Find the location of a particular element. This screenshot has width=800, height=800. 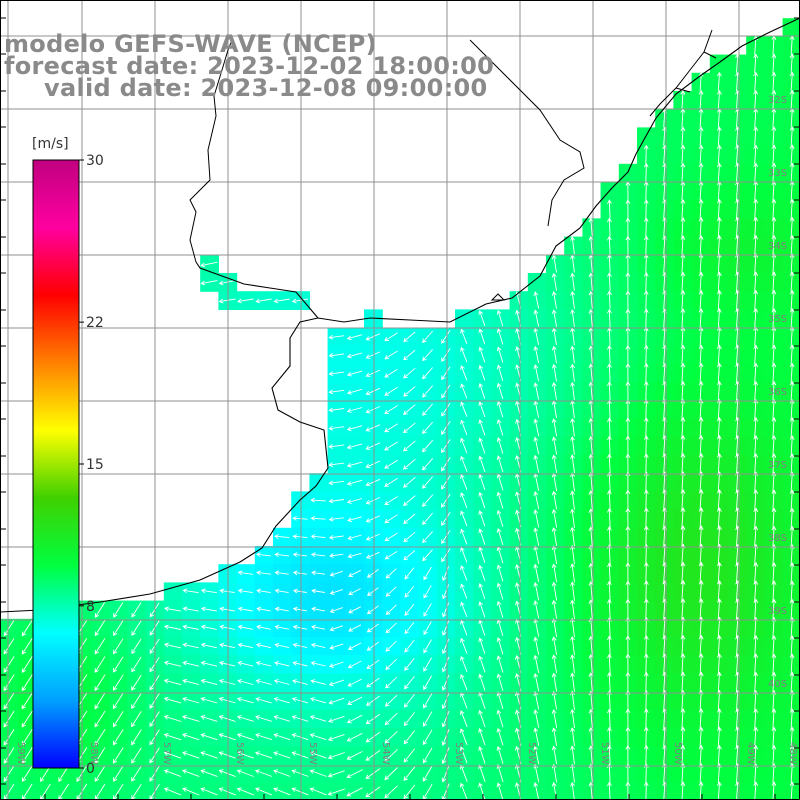

lon-label: 49W is located at coordinates (750, 753).